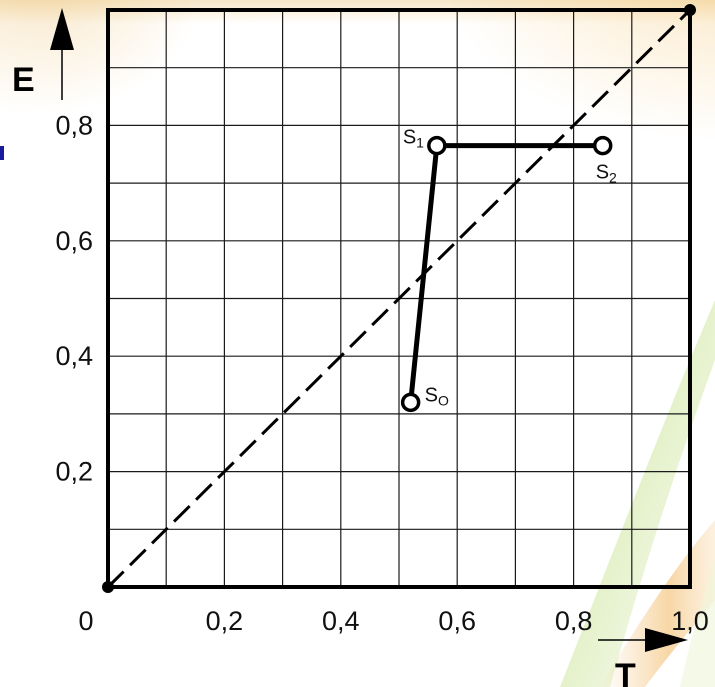  What do you see at coordinates (508, 270) in the screenshot?
I see `trajectory: SO S1 S2` at bounding box center [508, 270].